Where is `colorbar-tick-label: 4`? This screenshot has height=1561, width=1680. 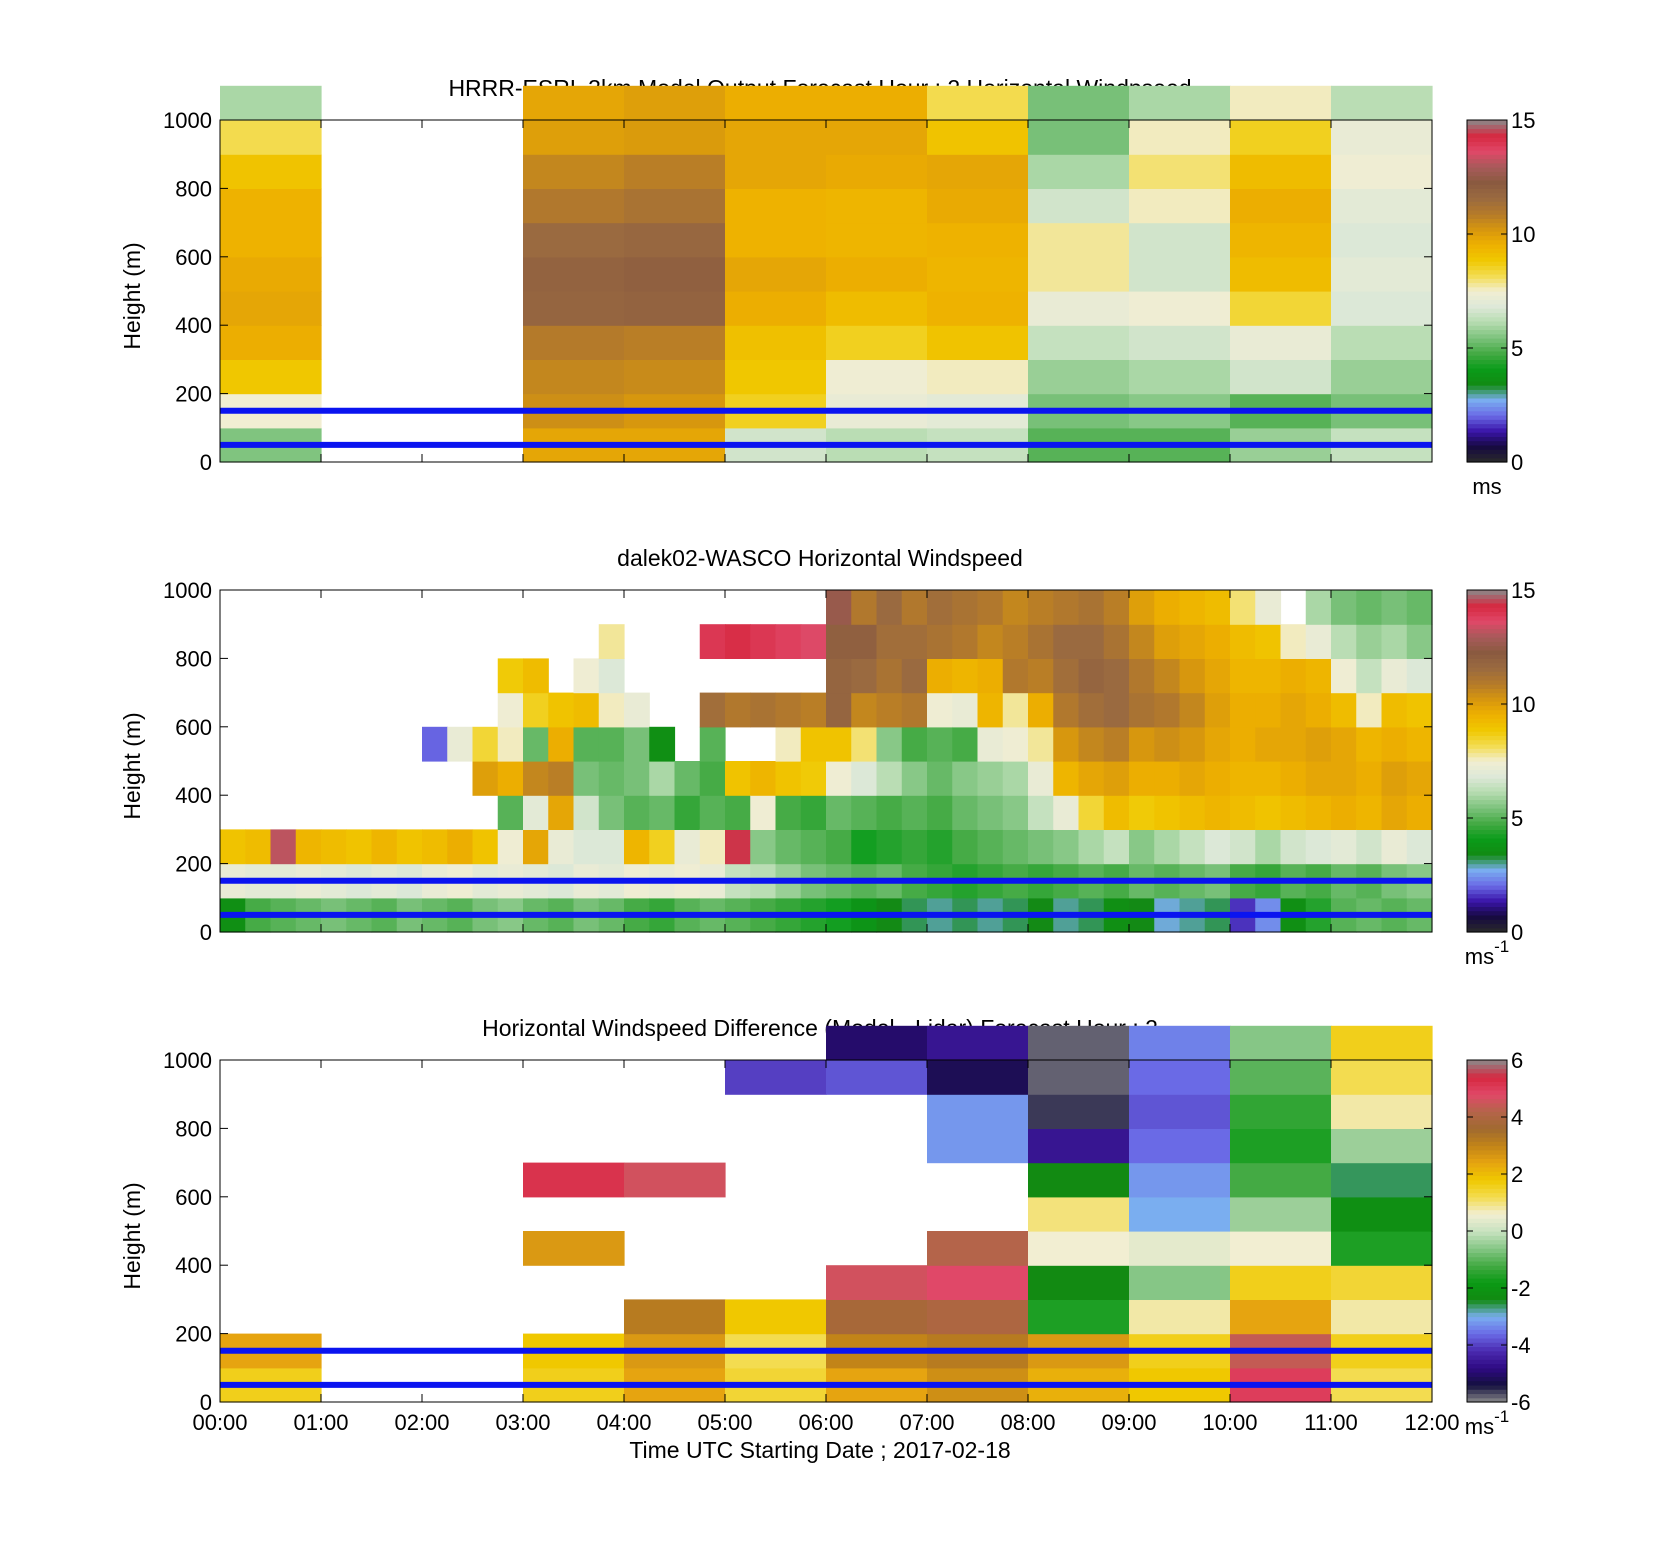
colorbar-tick-label: 4 is located at coordinates (1517, 1117).